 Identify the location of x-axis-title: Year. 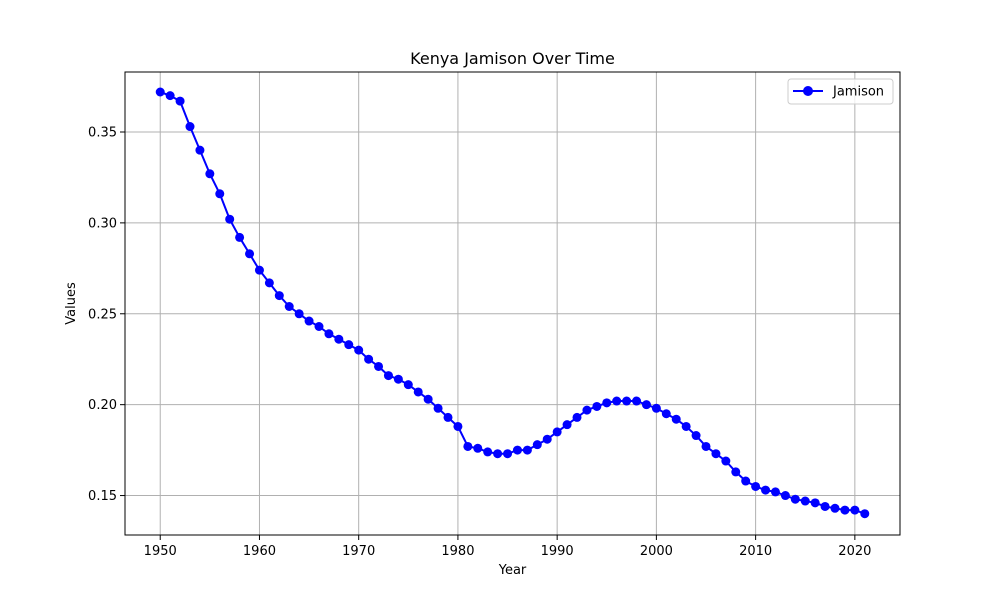
(512, 570).